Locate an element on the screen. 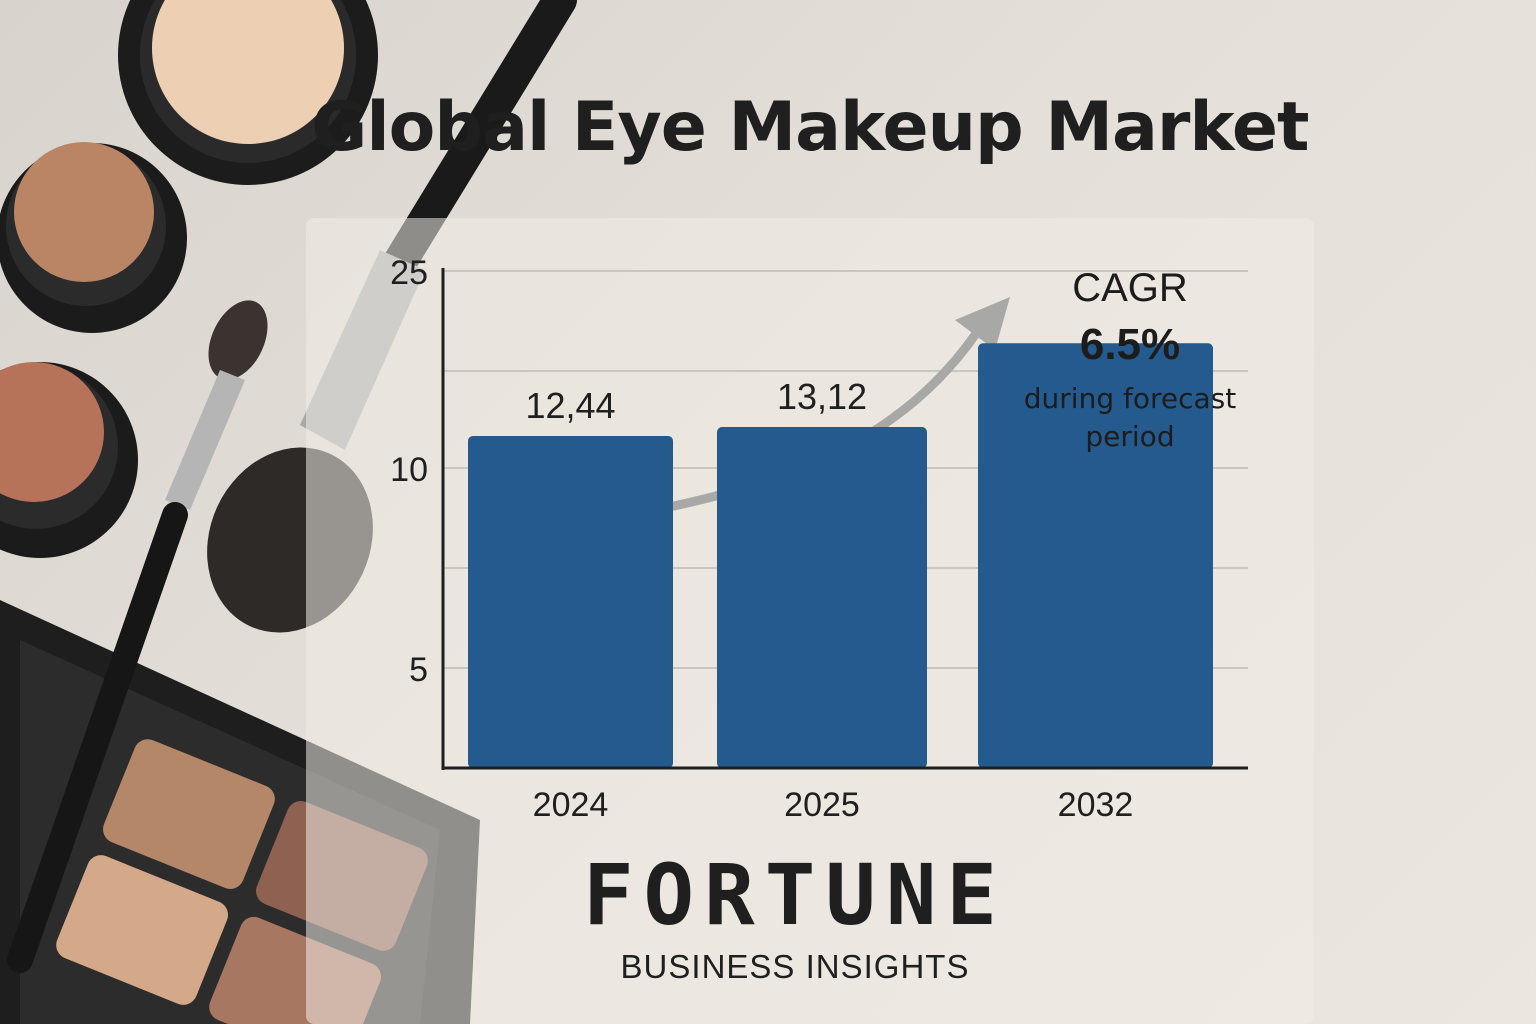  brand-logo-subtitle: BUSINESS INSIGHTS is located at coordinates (795, 966).